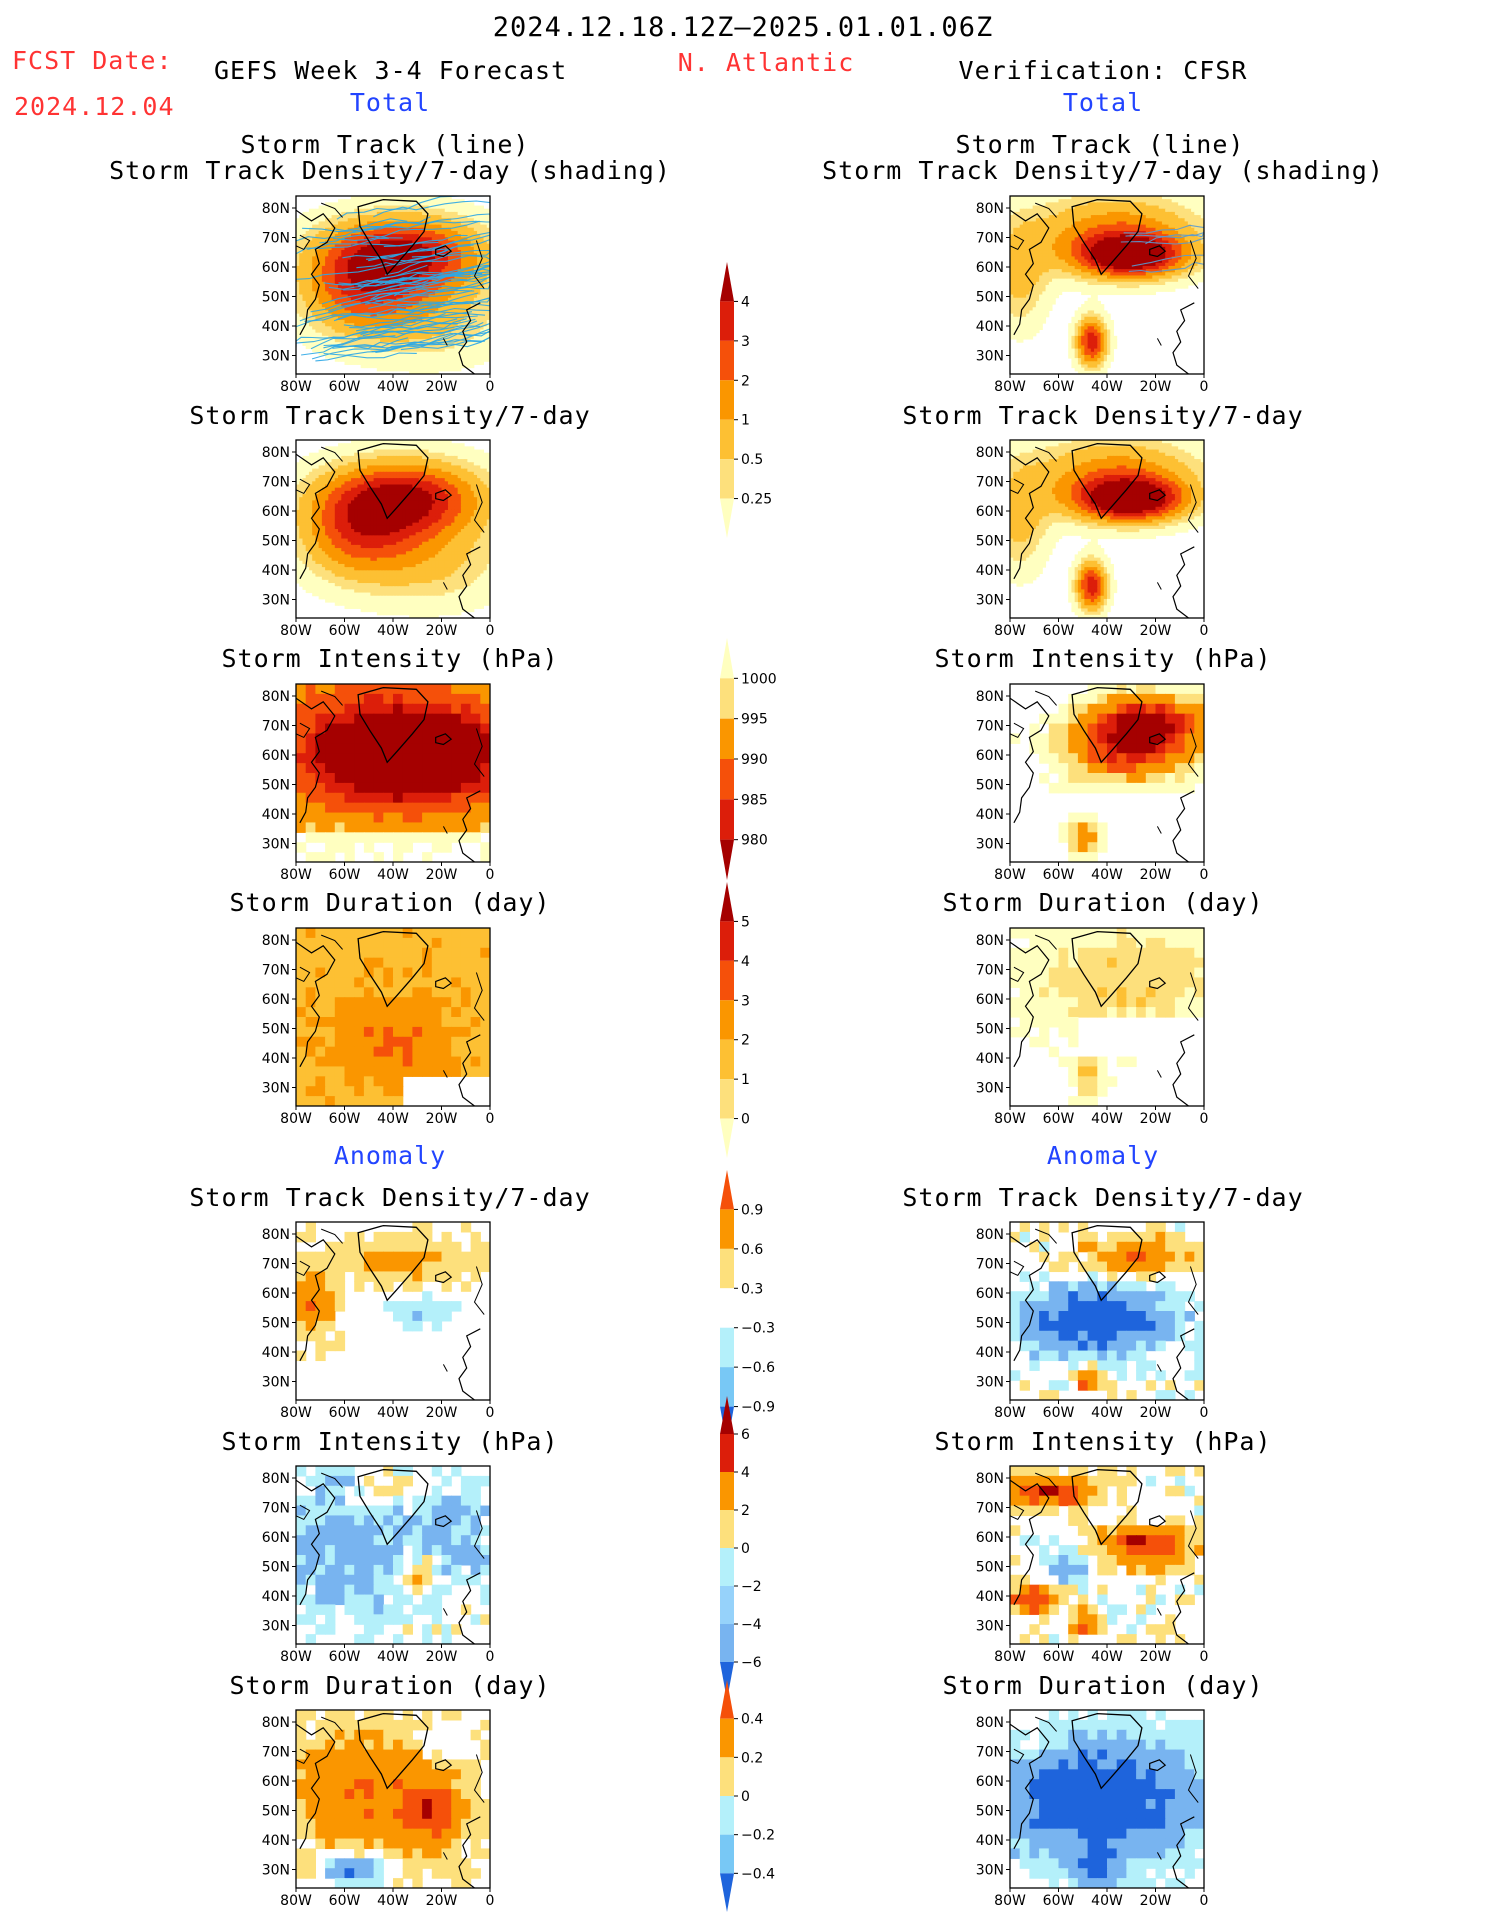 This screenshot has height=1925, width=1487. I want to click on forecast-title: GEFS Week 3-4 Forecast, so click(391, 70).